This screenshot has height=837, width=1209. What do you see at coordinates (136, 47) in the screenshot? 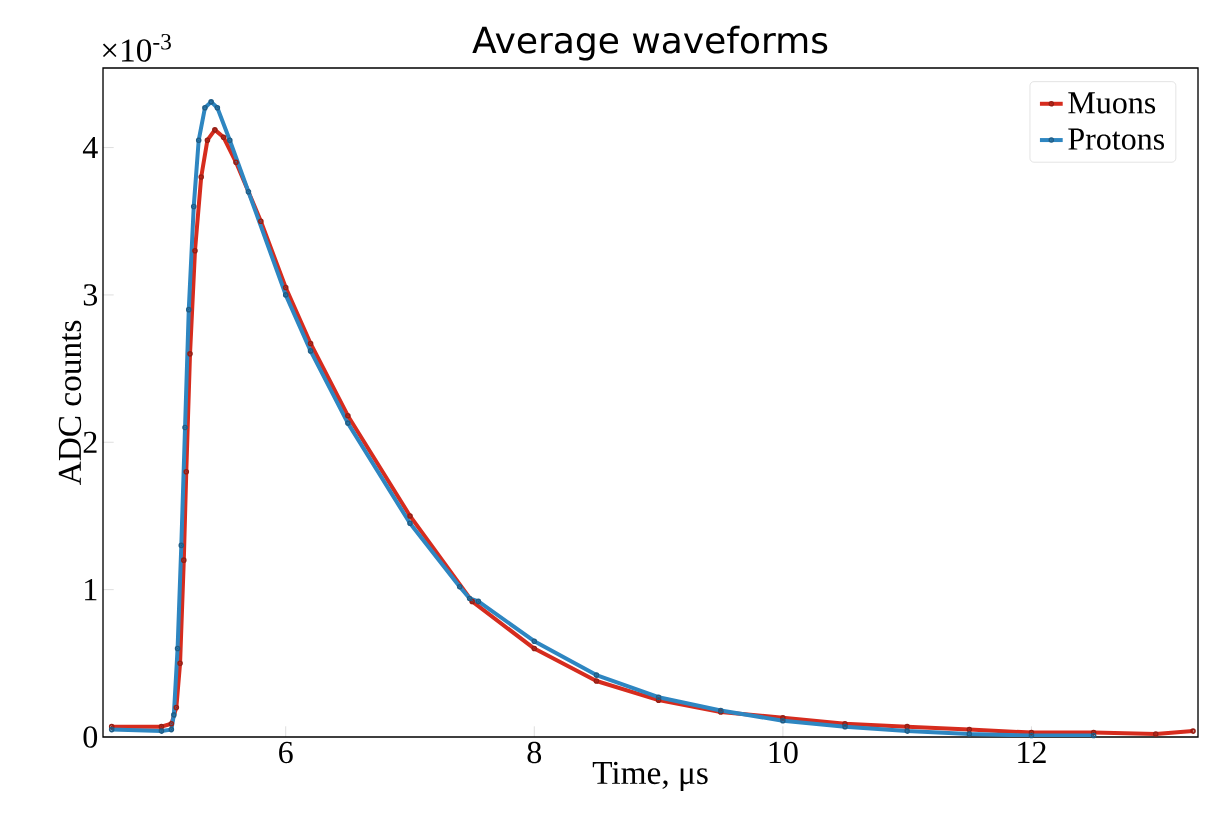
I see `text: ×10$^{-3}$` at bounding box center [136, 47].